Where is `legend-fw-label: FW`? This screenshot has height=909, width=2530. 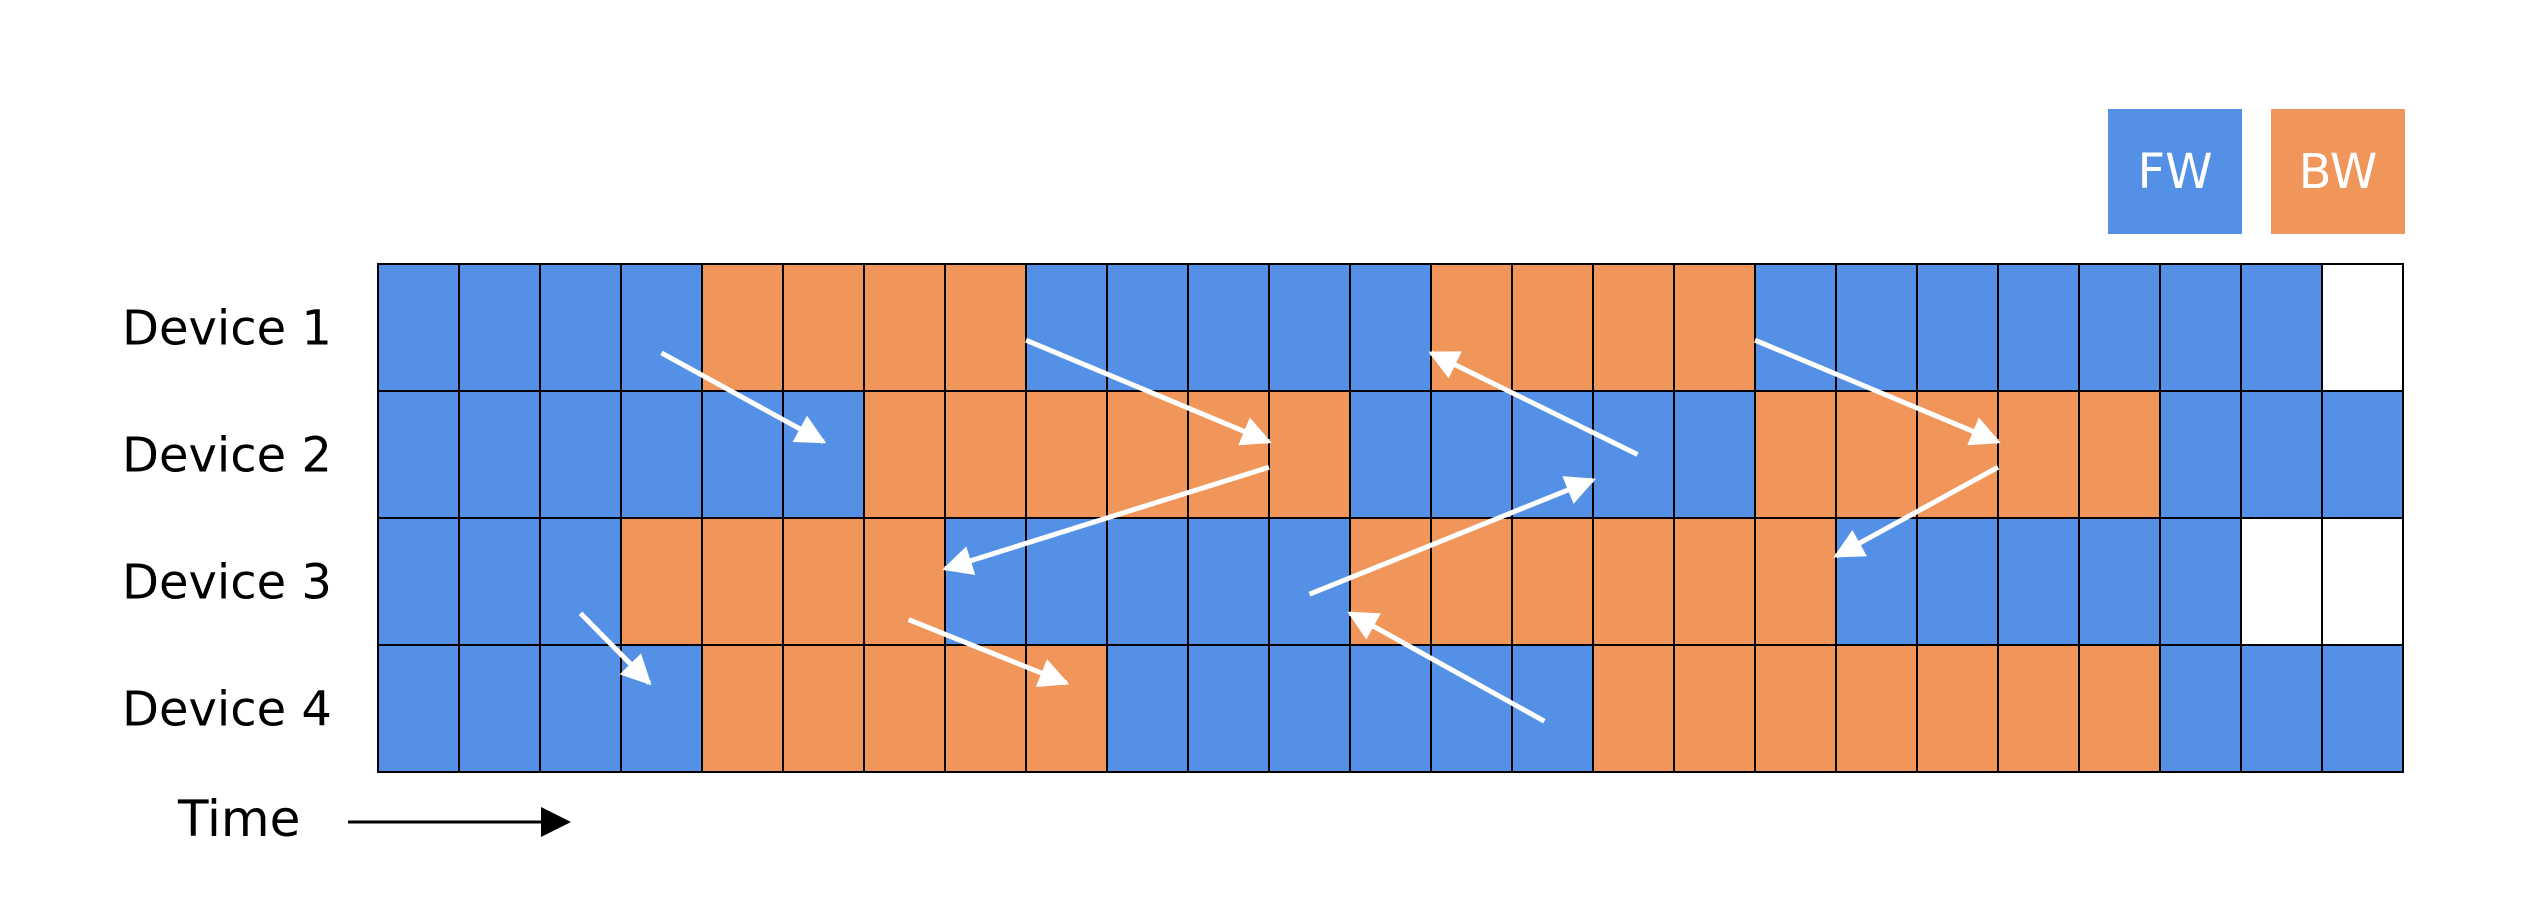
legend-fw-label: FW is located at coordinates (2174, 172).